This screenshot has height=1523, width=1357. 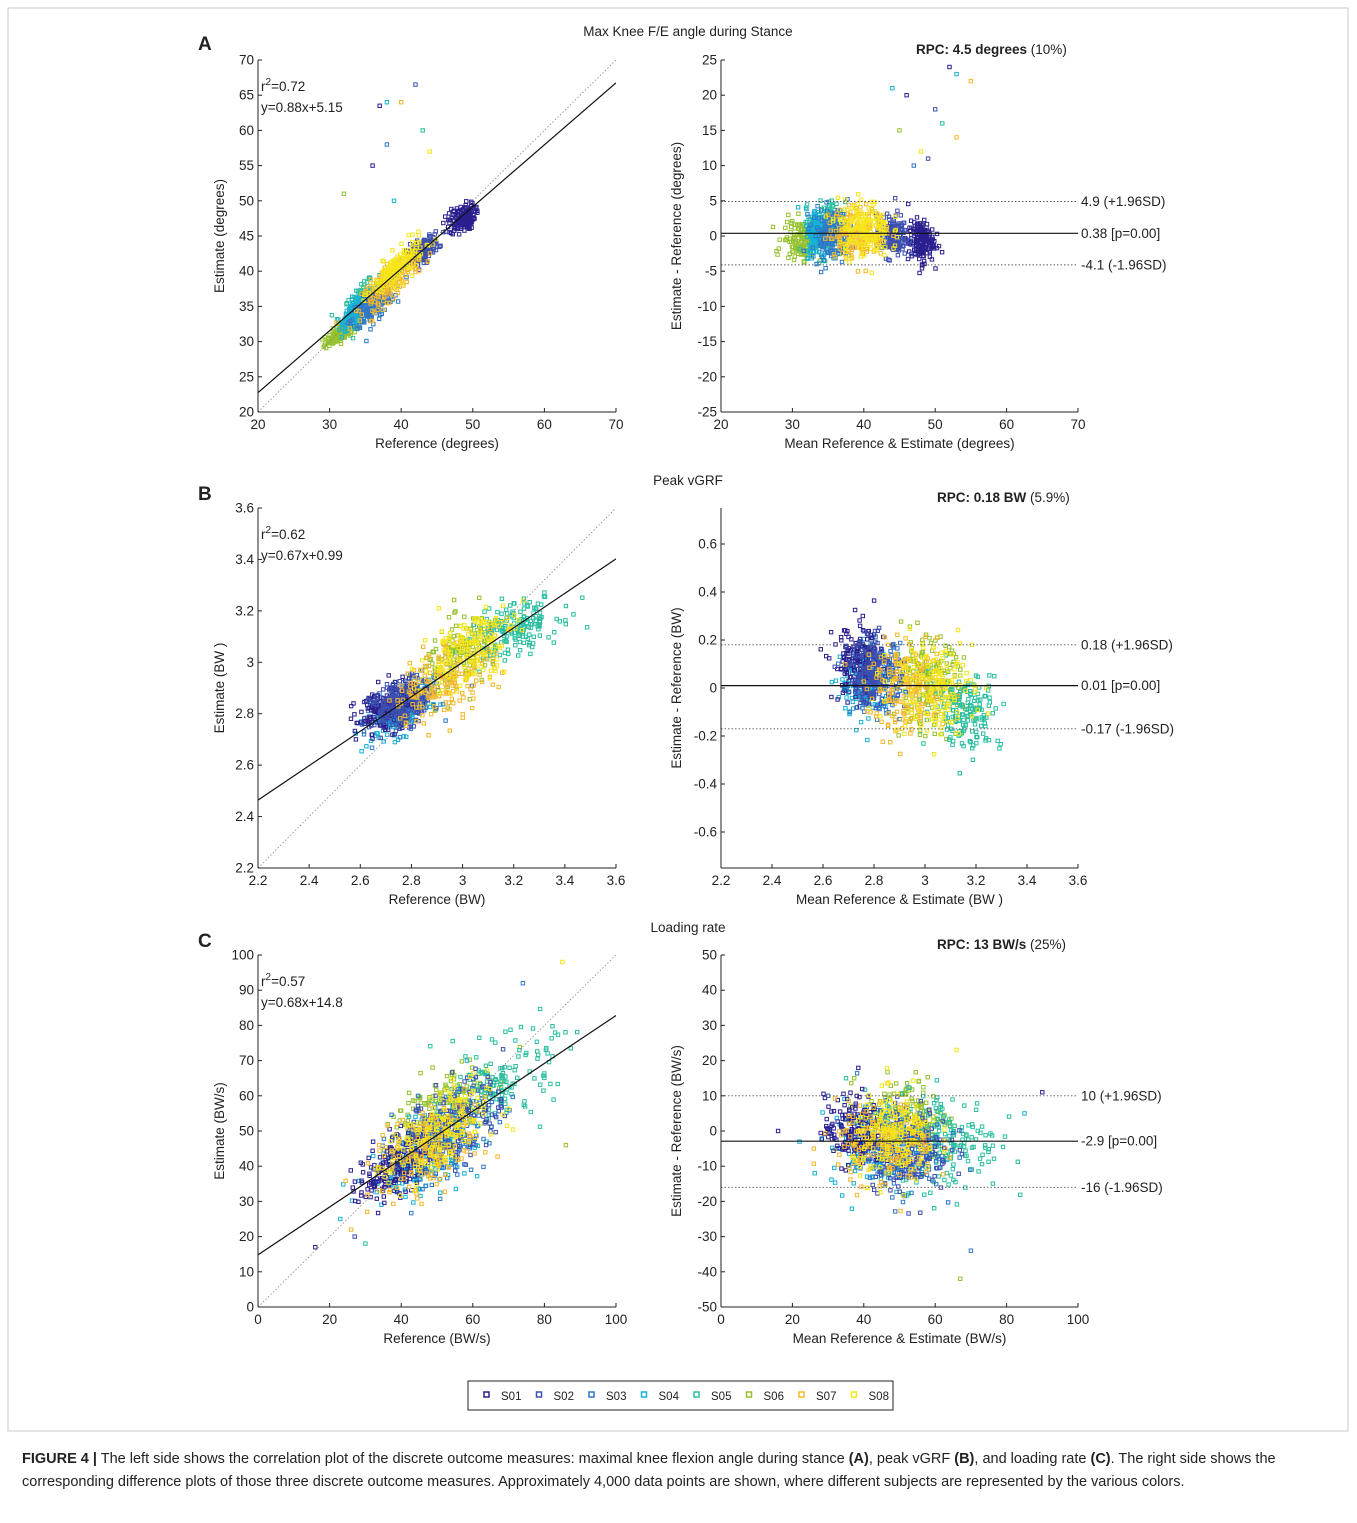 I want to click on r-superscript: 2, so click(x=269, y=530).